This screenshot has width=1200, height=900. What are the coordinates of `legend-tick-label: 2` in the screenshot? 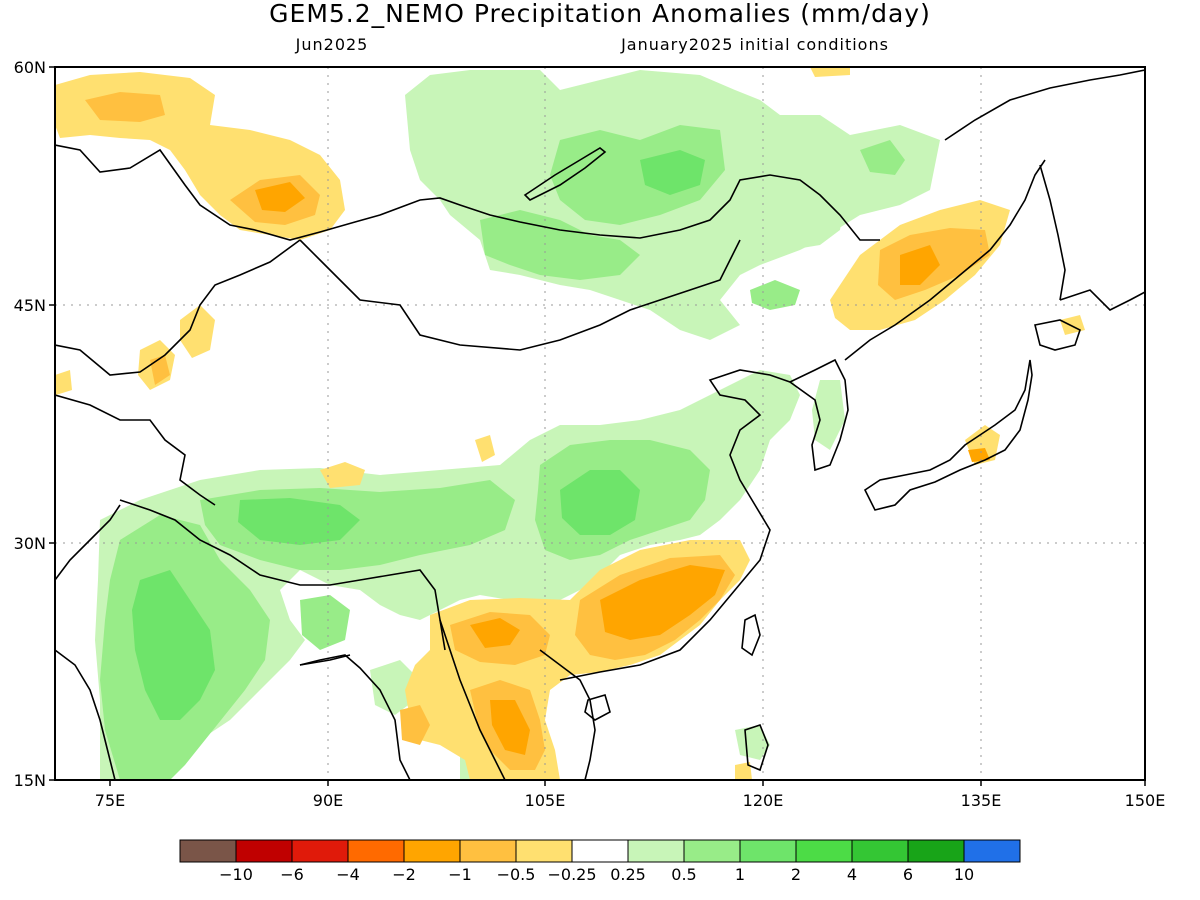 It's located at (796, 874).